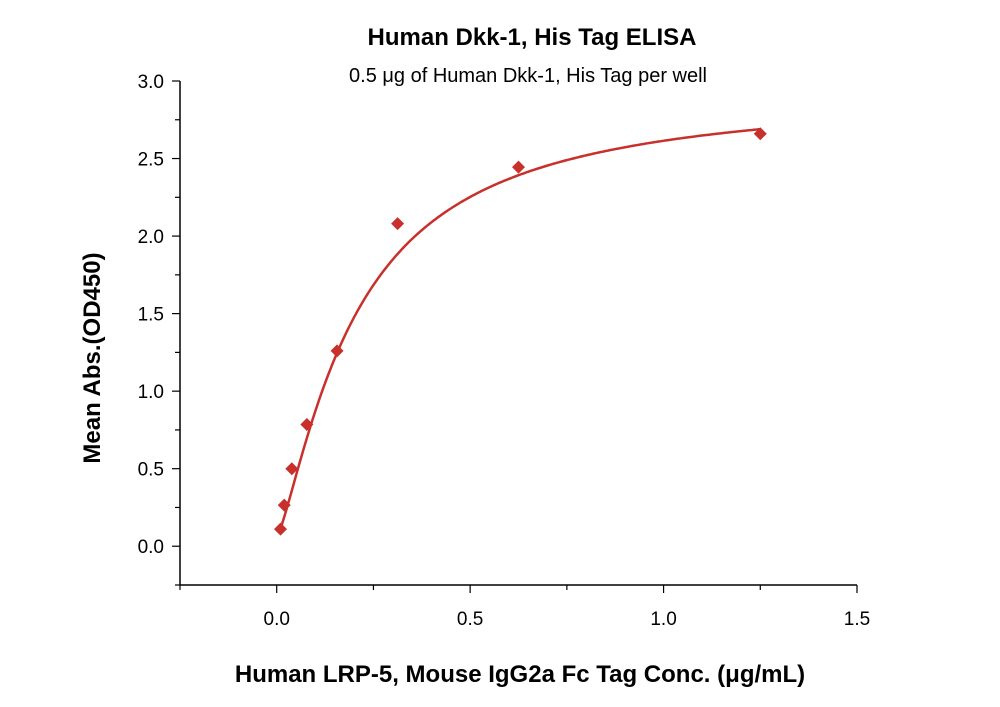 The height and width of the screenshot is (707, 1000). I want to click on y-tick-label: 0.5, so click(151, 470).